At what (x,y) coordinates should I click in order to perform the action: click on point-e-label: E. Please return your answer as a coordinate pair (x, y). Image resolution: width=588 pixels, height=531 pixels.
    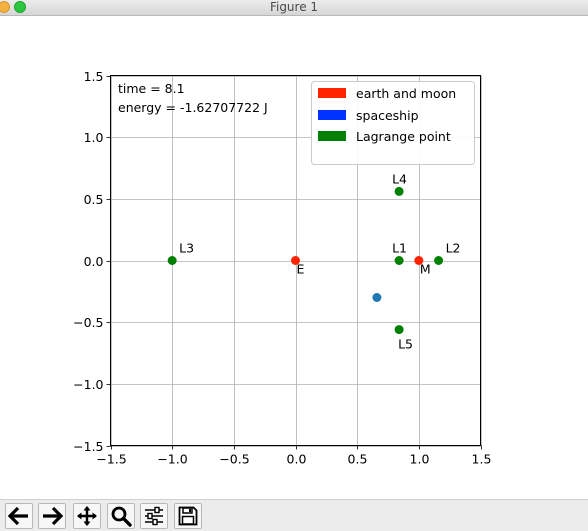
    Looking at the image, I should click on (301, 269).